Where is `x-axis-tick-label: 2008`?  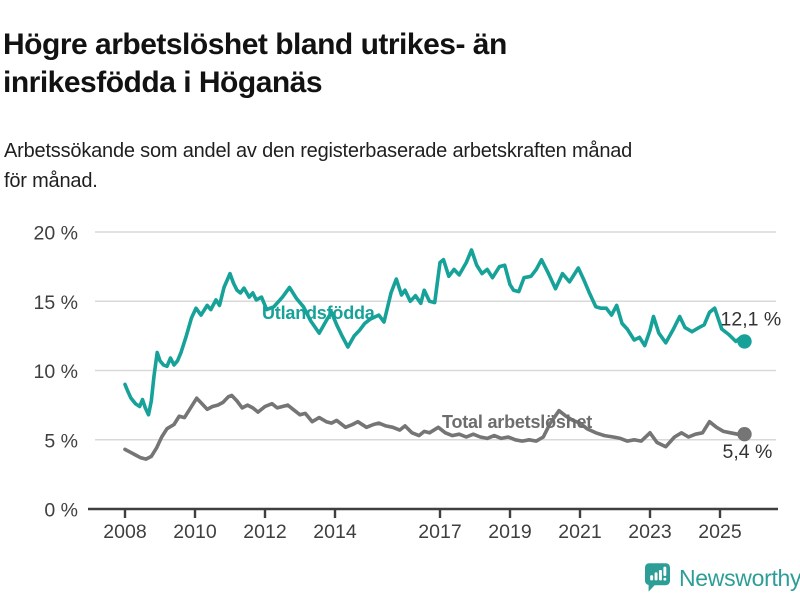
x-axis-tick-label: 2008 is located at coordinates (124, 532).